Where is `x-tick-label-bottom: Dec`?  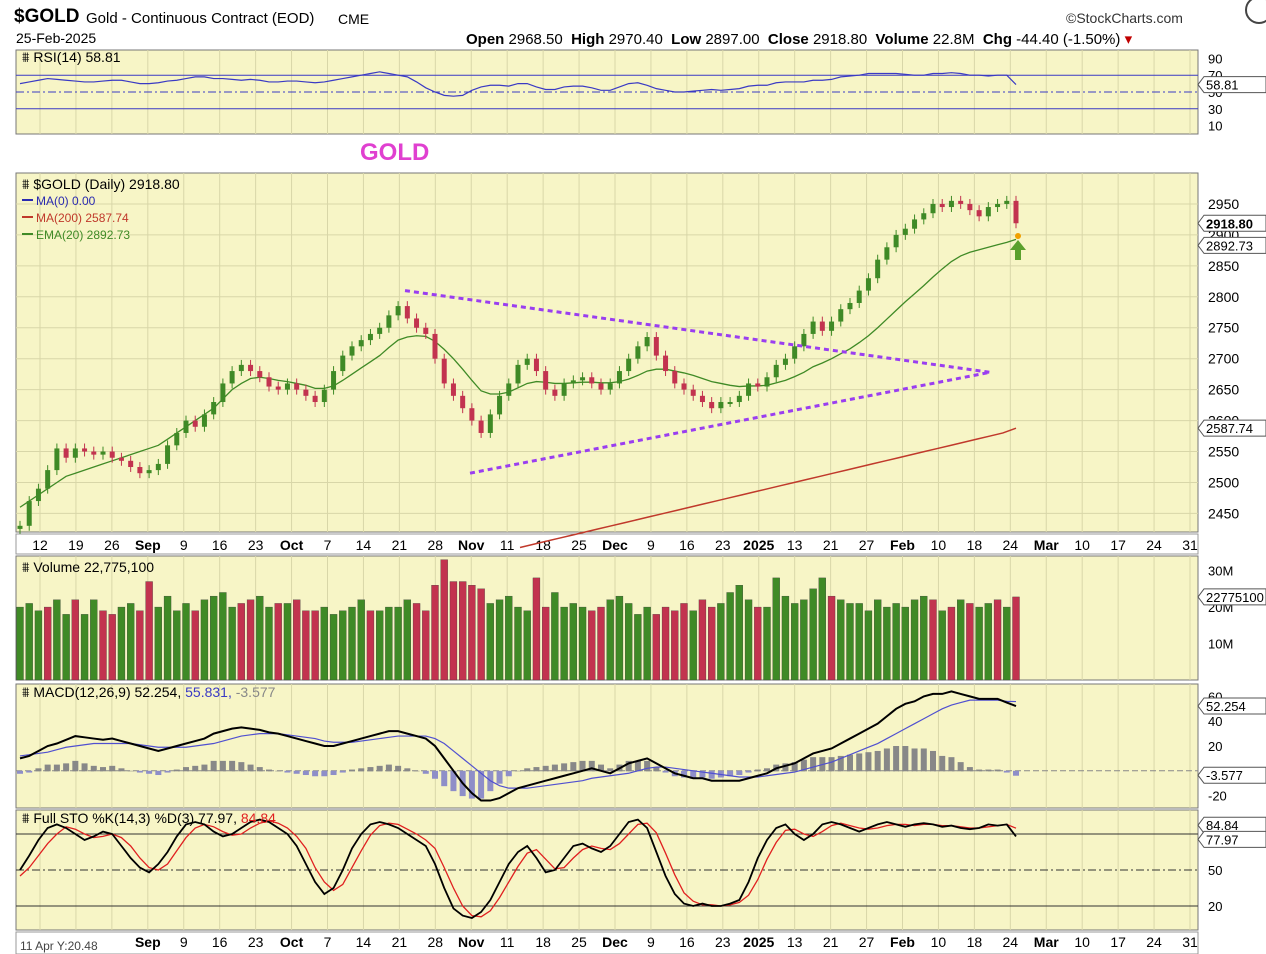 x-tick-label-bottom: Dec is located at coordinates (615, 942).